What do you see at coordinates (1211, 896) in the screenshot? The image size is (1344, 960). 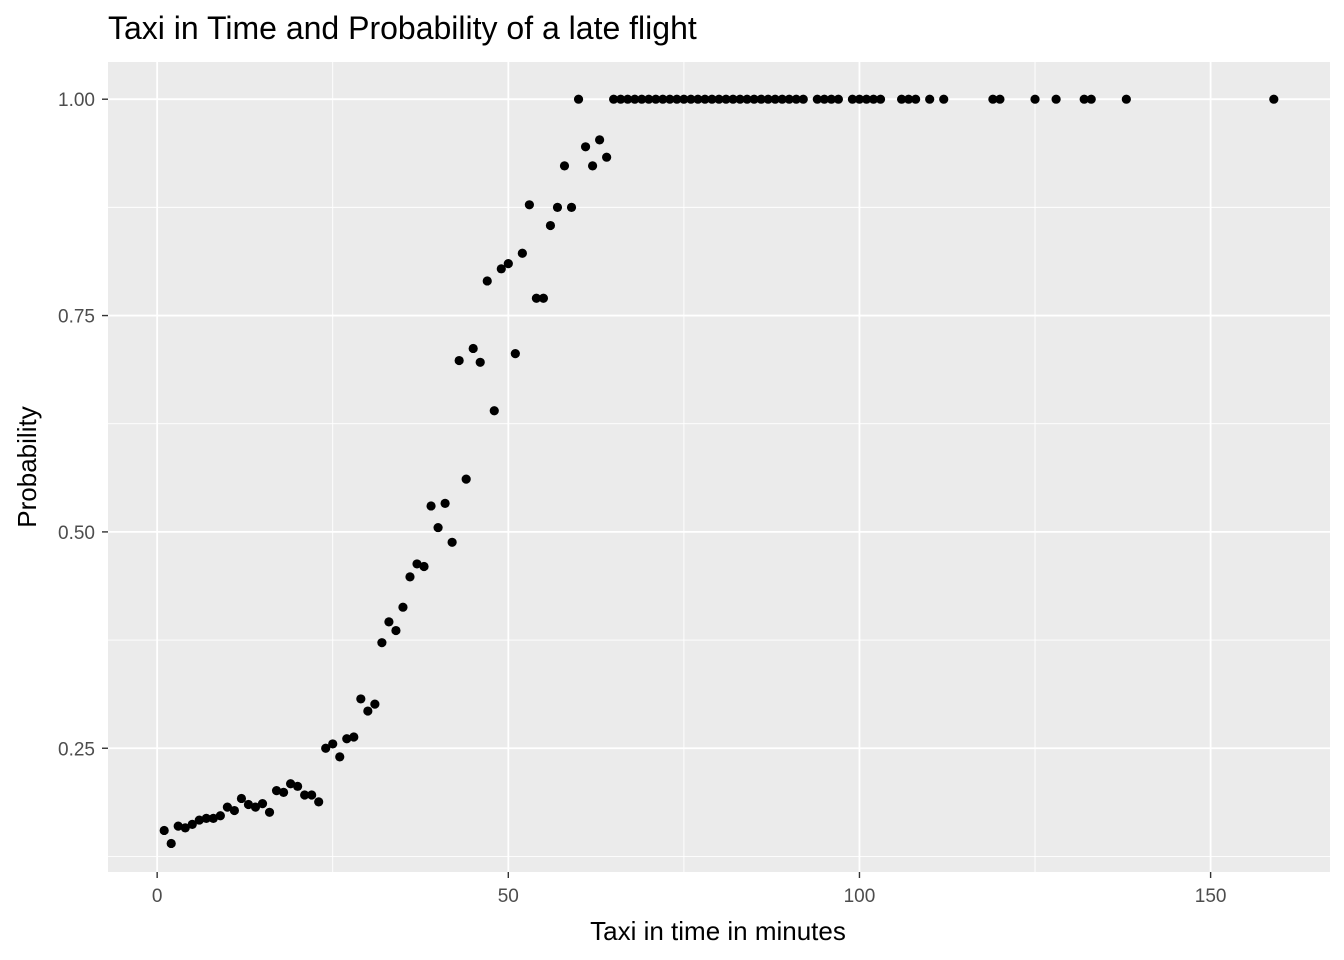 I see `x-tick-label: 150` at bounding box center [1211, 896].